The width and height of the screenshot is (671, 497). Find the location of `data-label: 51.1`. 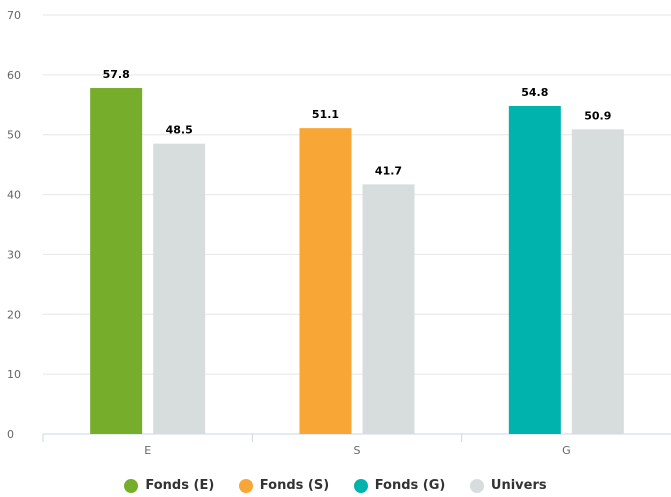

data-label: 51.1 is located at coordinates (325, 114).